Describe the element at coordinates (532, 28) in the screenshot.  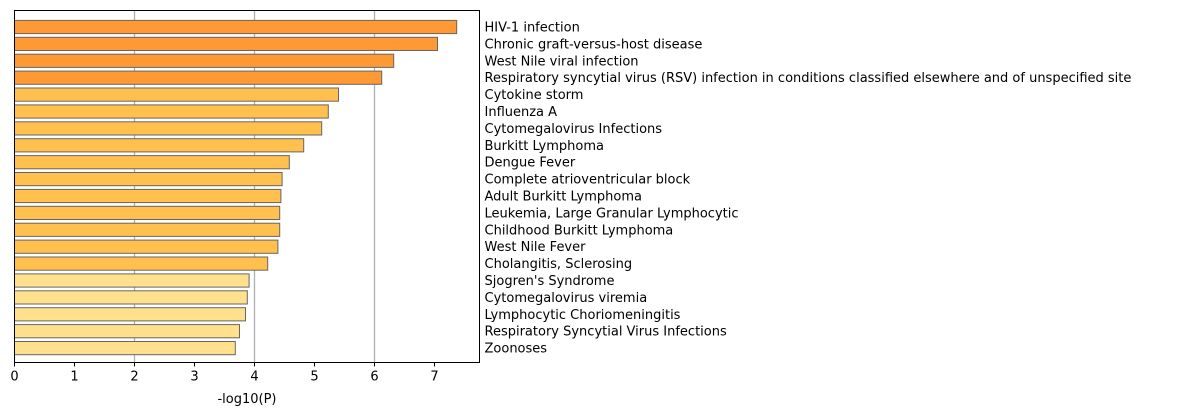
I see `category-label: HIV-1 infection` at that location.